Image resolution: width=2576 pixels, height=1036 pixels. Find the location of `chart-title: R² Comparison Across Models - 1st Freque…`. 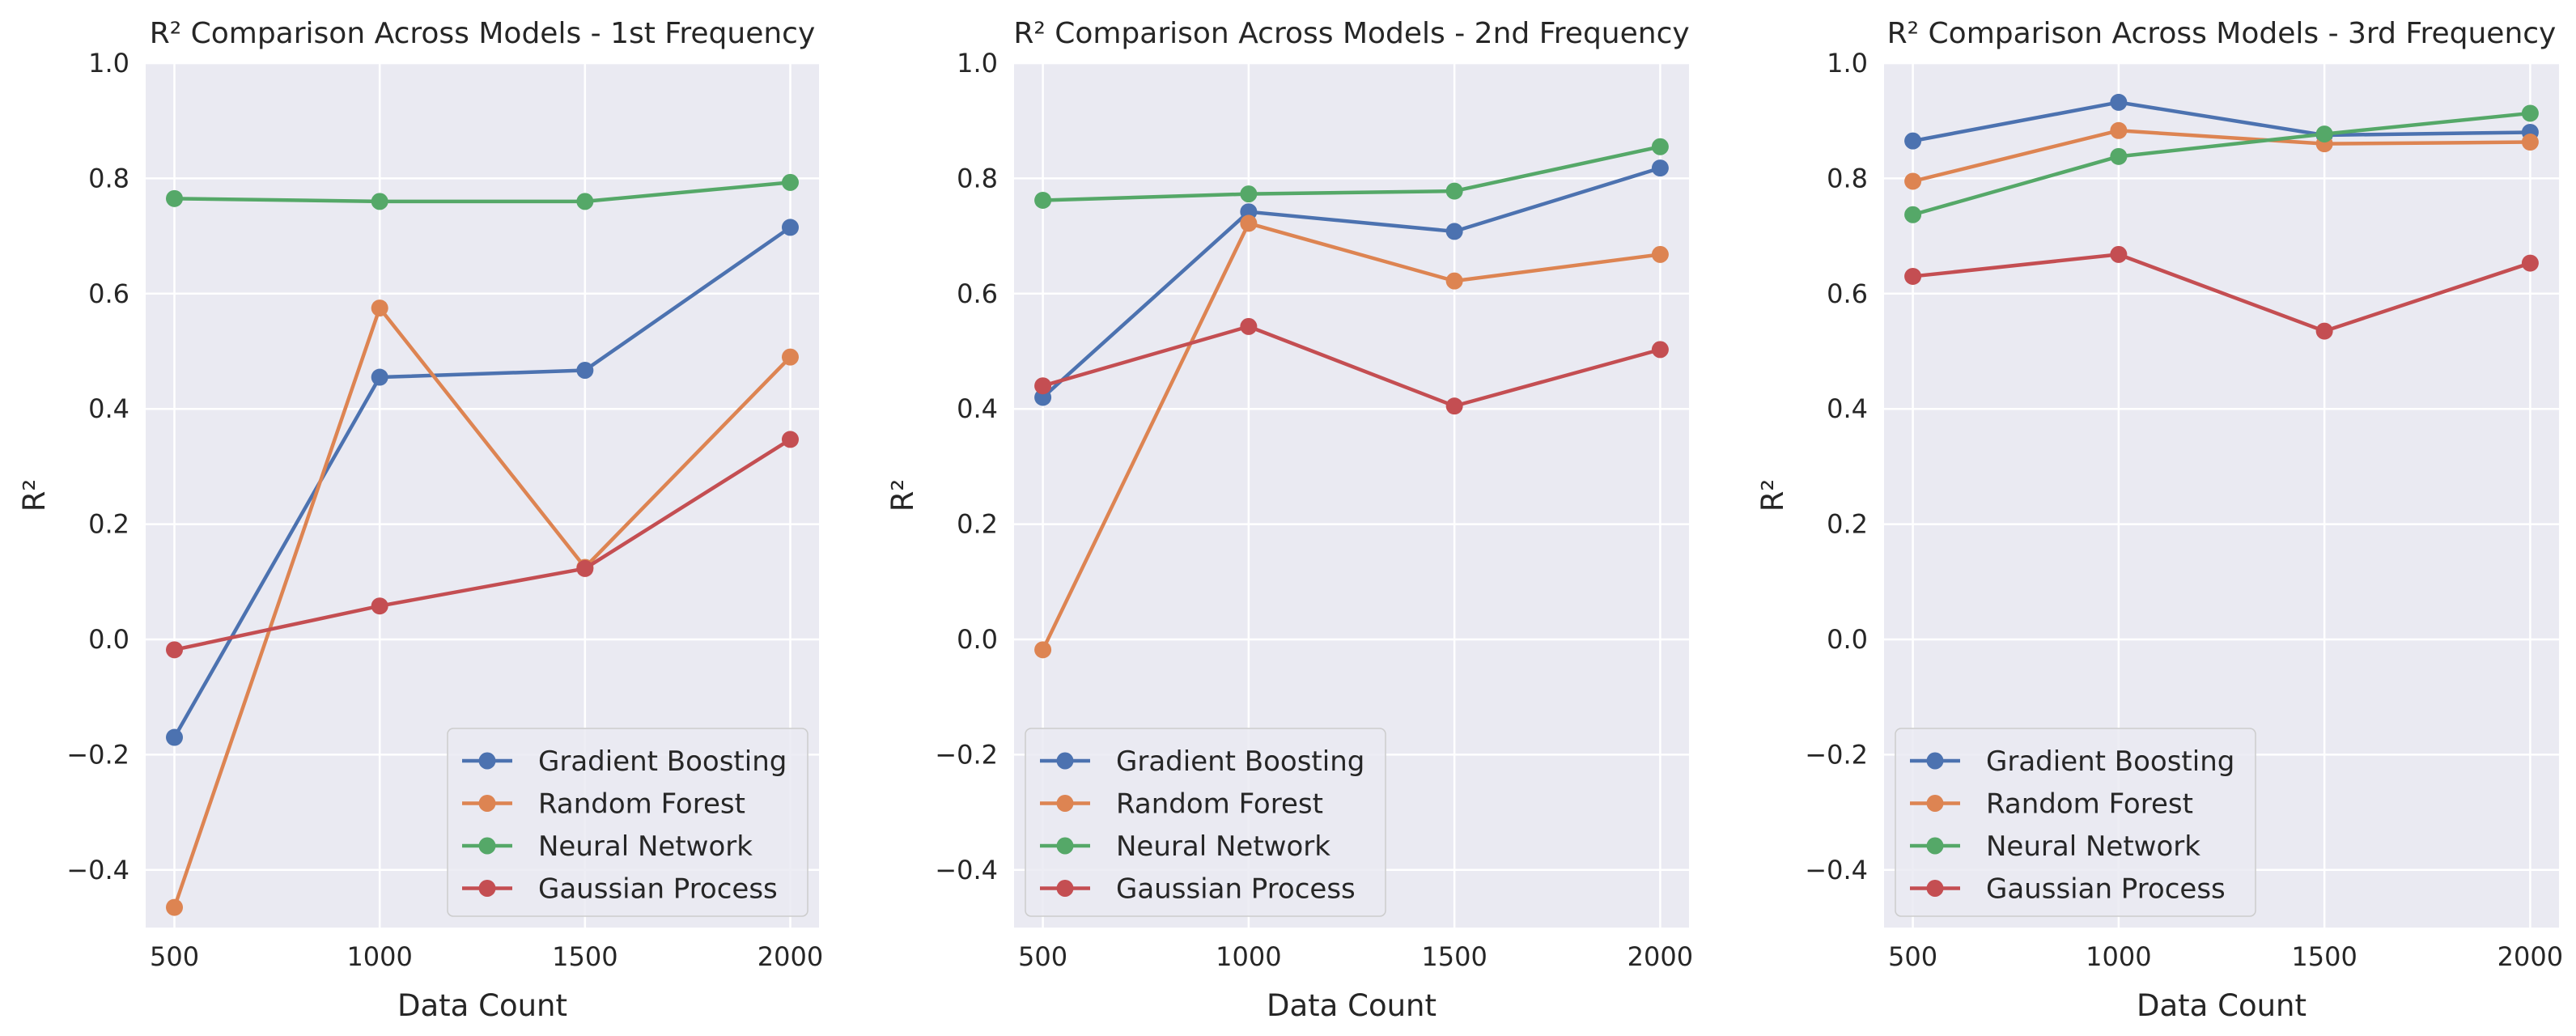

chart-title: R² Comparison Across Models - 1st Freque… is located at coordinates (483, 33).